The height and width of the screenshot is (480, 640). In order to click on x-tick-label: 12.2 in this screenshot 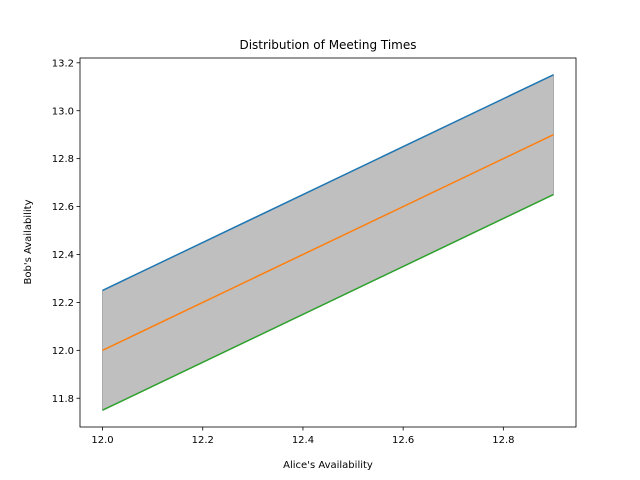, I will do `click(203, 440)`.